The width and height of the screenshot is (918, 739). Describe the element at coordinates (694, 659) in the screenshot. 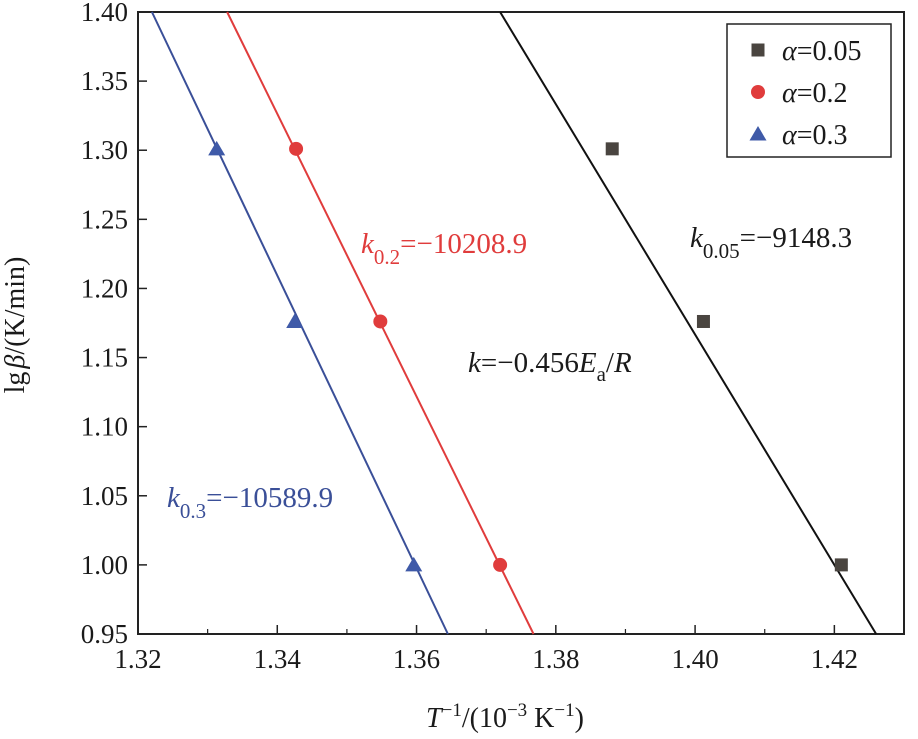

I see `x-tick-label: 1.40` at that location.